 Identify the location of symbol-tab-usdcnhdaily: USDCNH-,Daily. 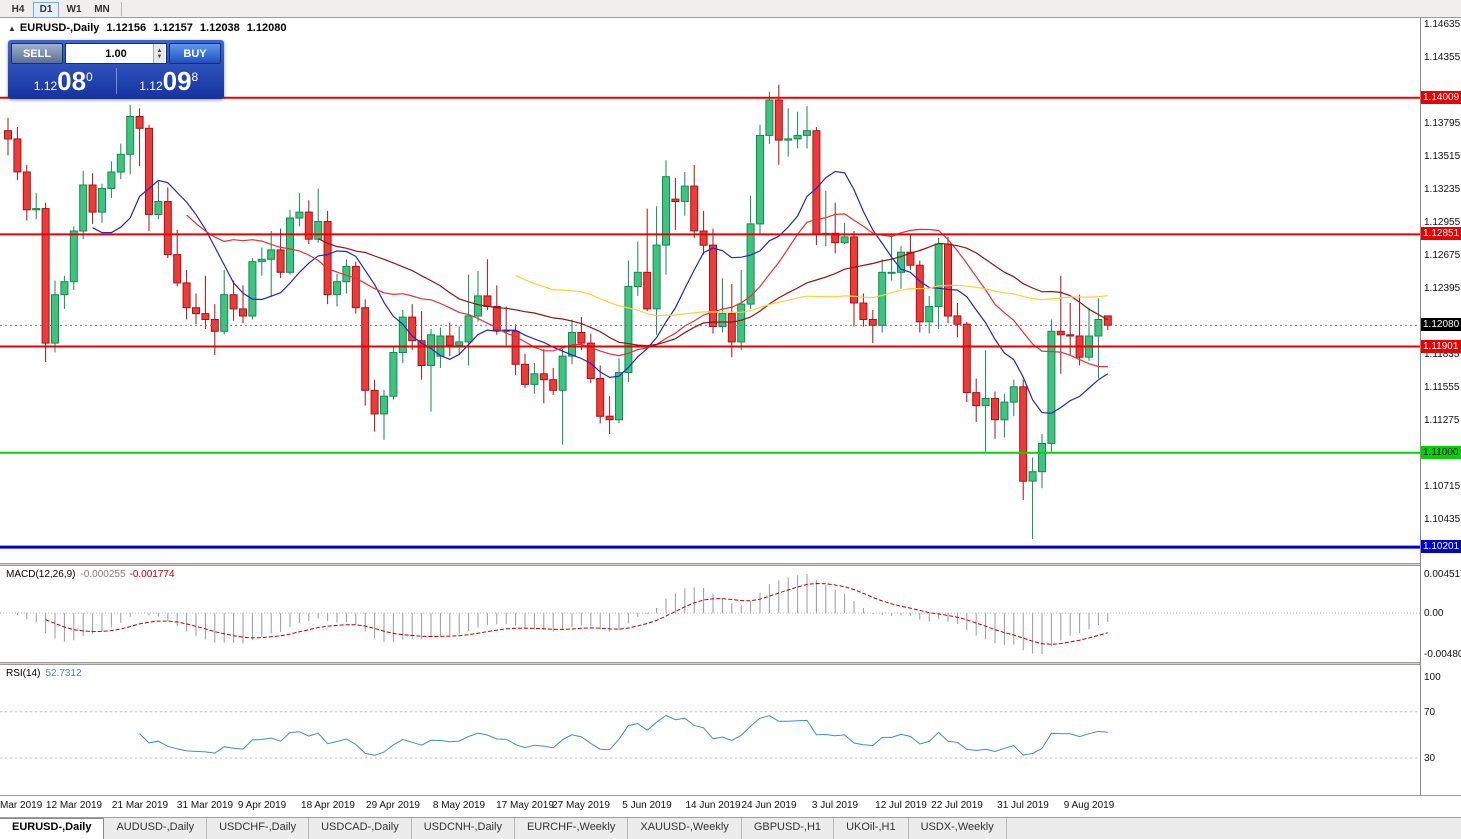
(463, 828).